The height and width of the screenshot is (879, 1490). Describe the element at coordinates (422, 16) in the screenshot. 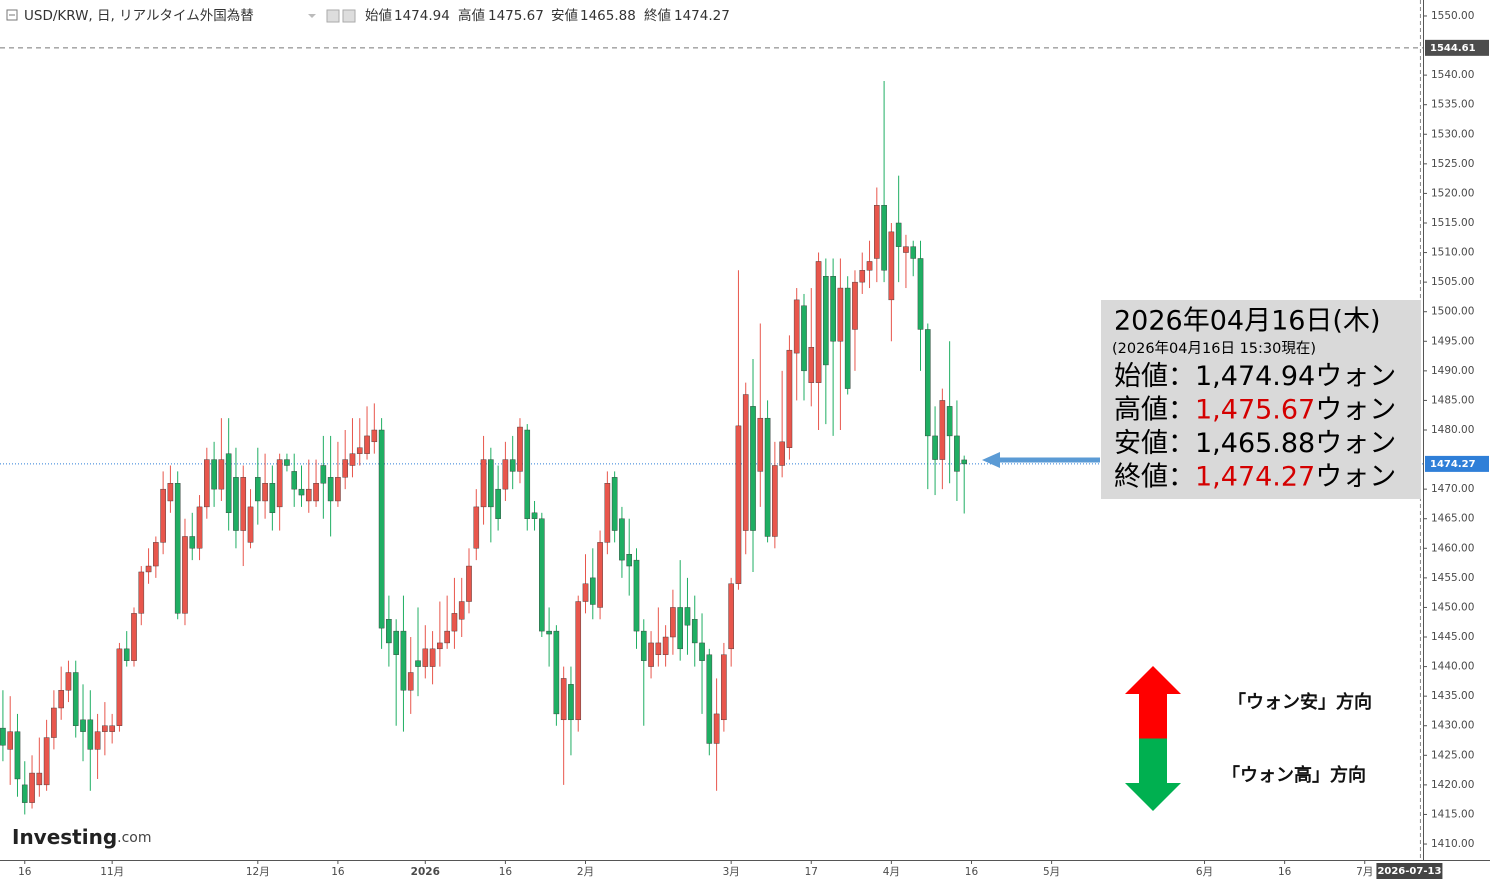

I see `ohlc-value: 1474.94` at that location.